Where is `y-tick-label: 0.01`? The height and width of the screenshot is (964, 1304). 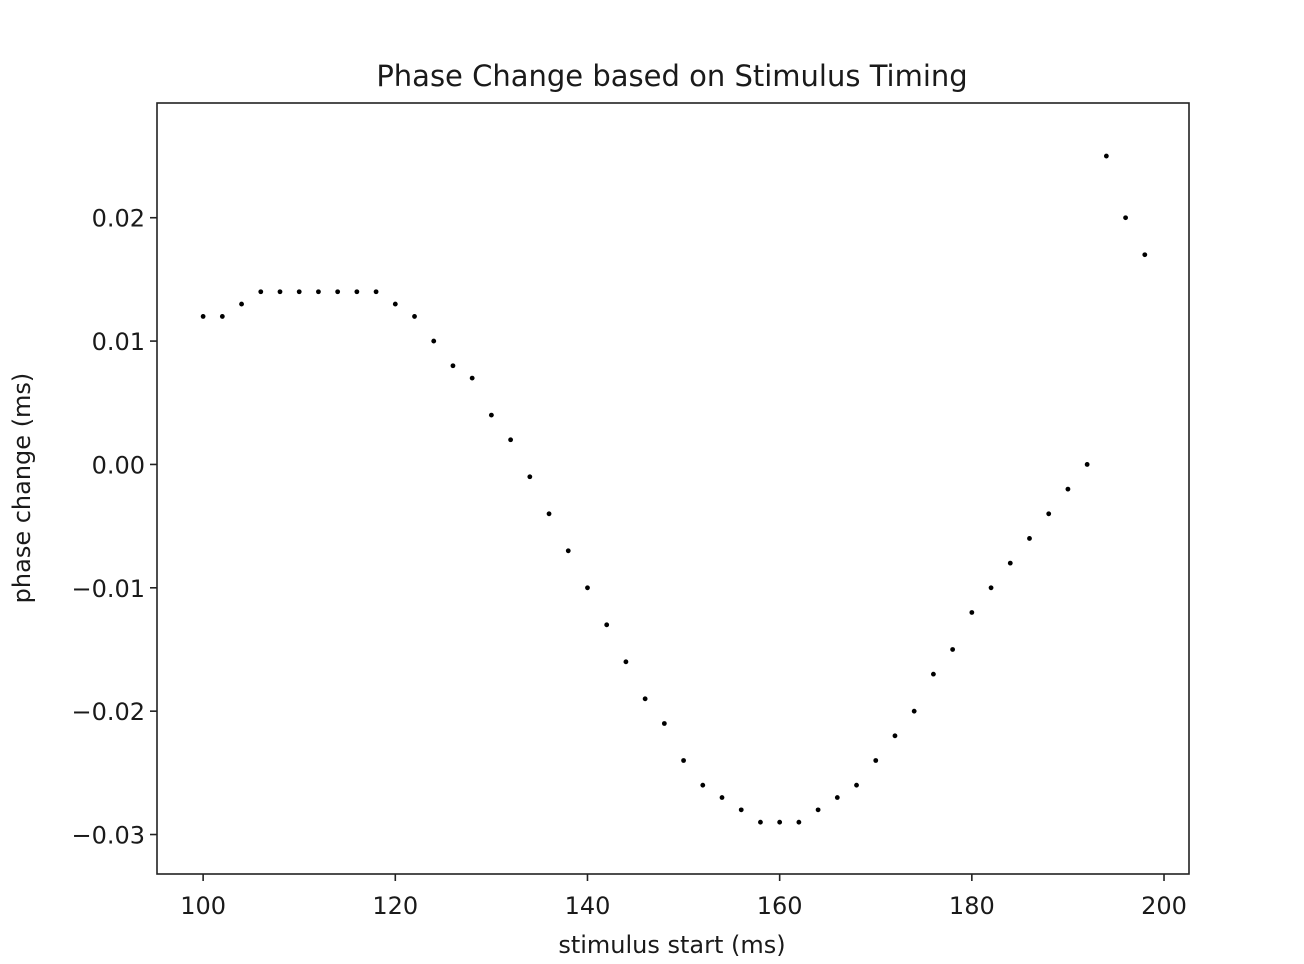 y-tick-label: 0.01 is located at coordinates (118, 342).